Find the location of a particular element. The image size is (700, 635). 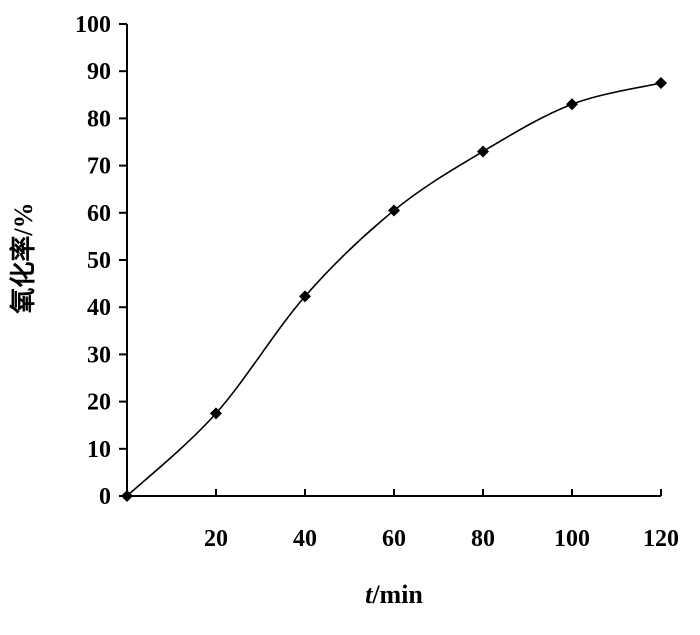

x-tick-label: 80 is located at coordinates (483, 539).